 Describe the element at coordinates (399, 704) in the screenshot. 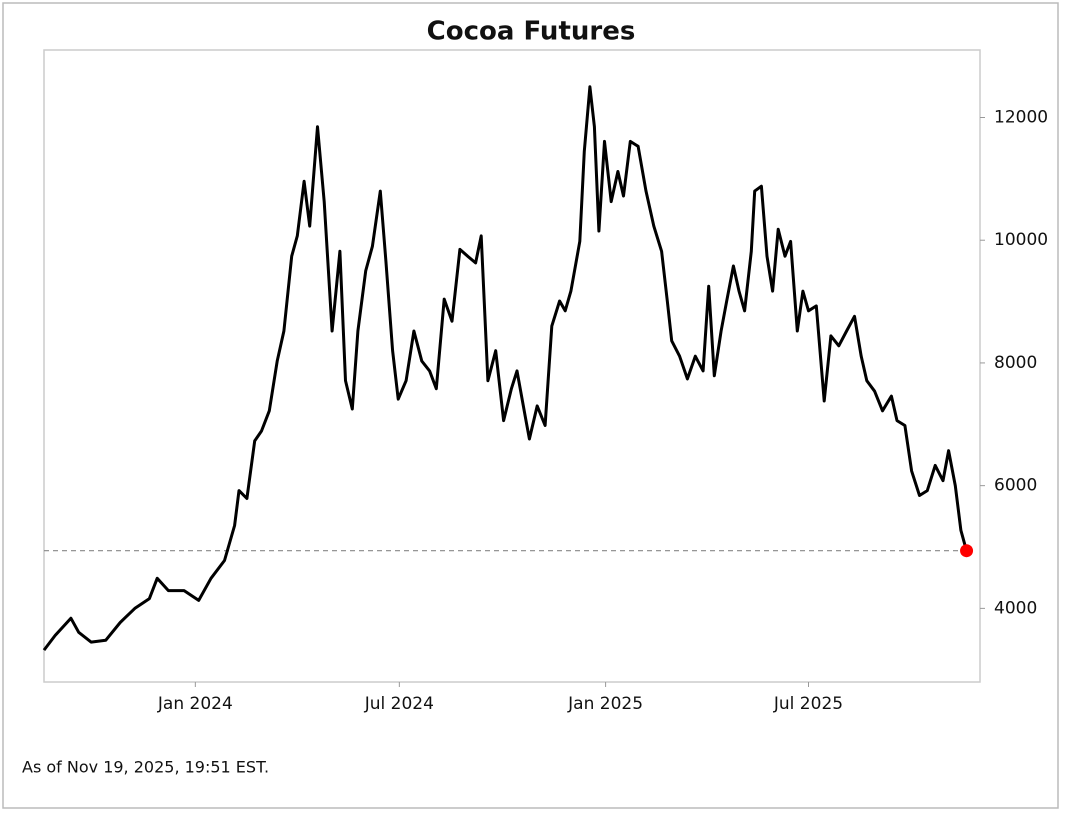

I see `x-tick-label: Jul 2024` at that location.